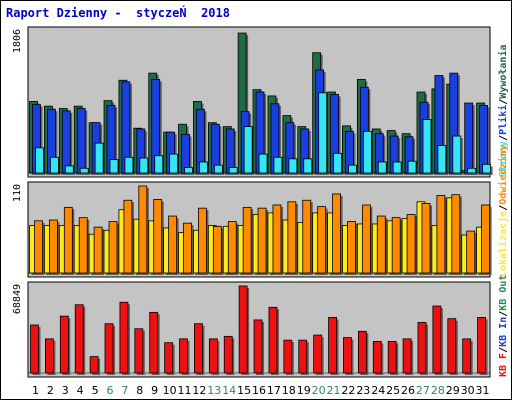 The image size is (512, 400). Describe the element at coordinates (503, 159) in the screenshot. I see `legend-top-item: Strony` at that location.